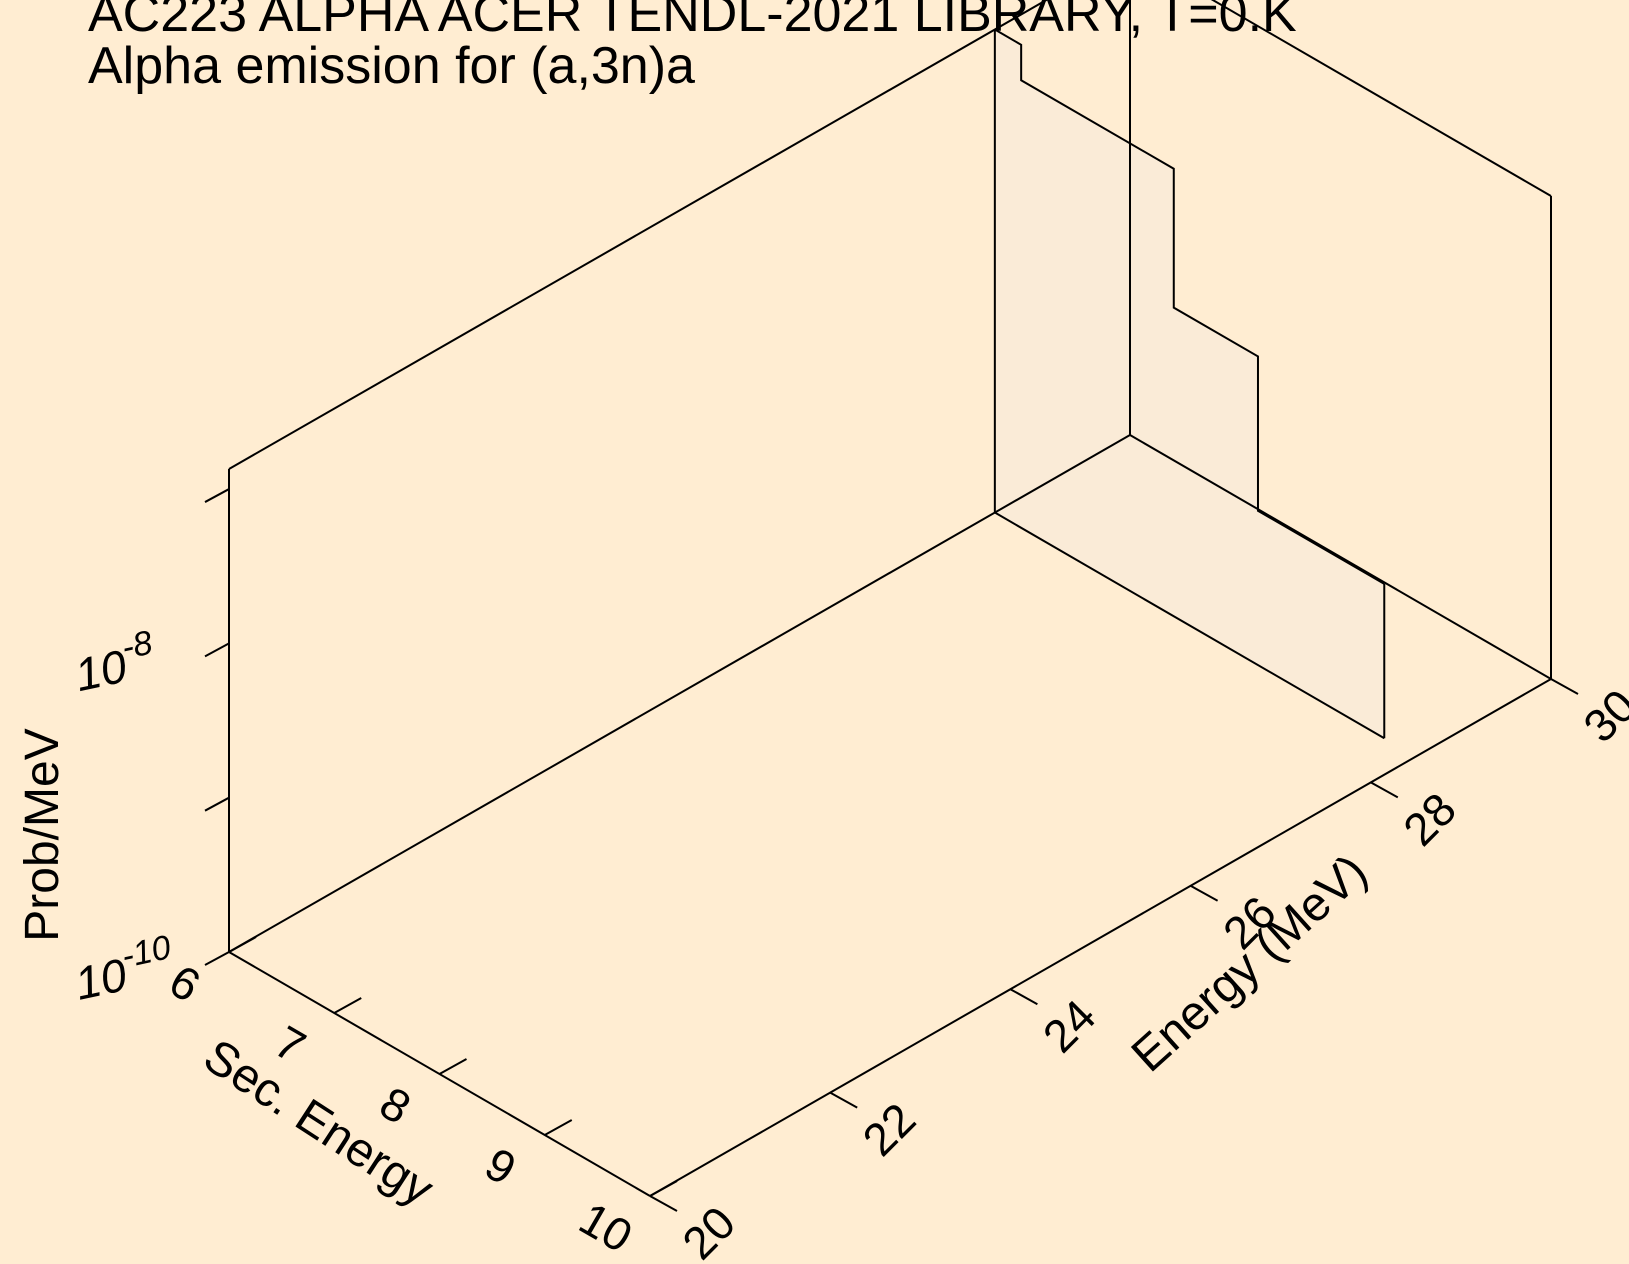 Image resolution: width=1629 pixels, height=1264 pixels. I want to click on z-tick-label-exponent: -10, so click(146, 951).